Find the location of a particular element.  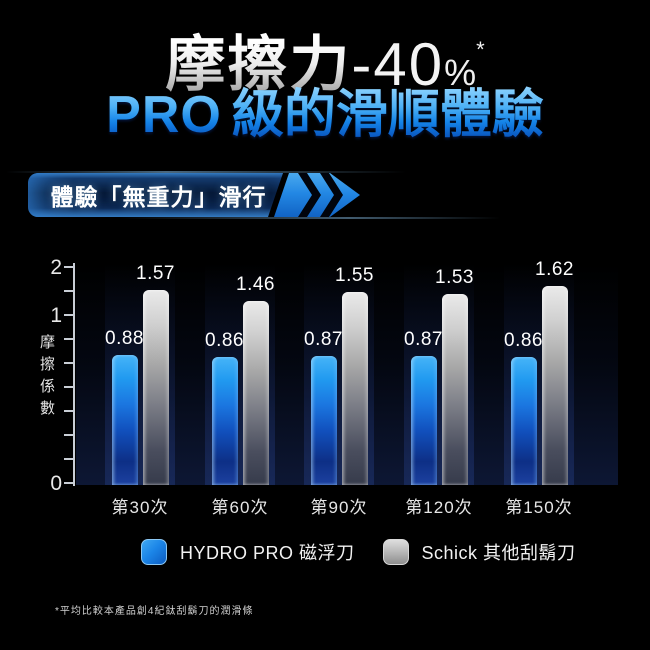

bar-value-label: 0.88 is located at coordinates (124, 339).